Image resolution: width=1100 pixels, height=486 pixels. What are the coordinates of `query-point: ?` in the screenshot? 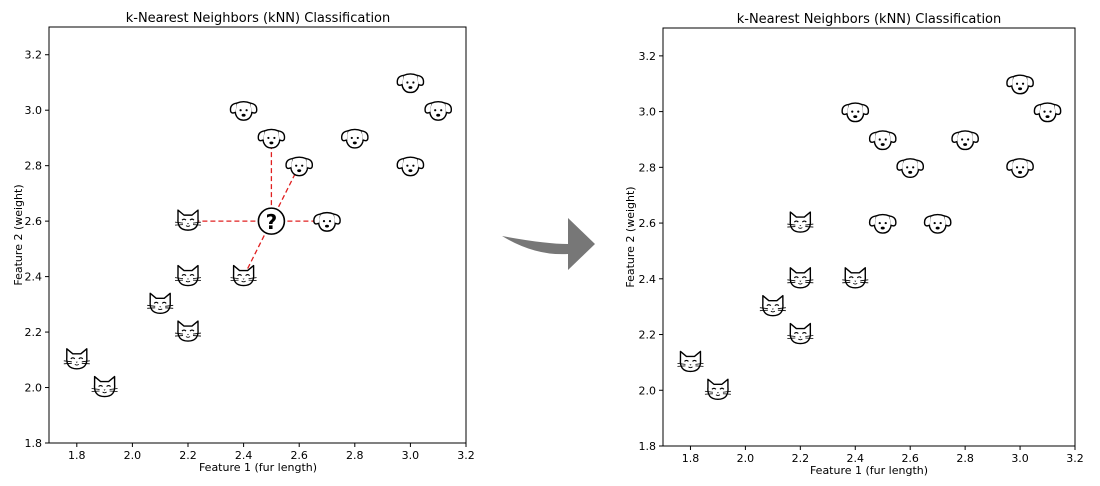 It's located at (271, 221).